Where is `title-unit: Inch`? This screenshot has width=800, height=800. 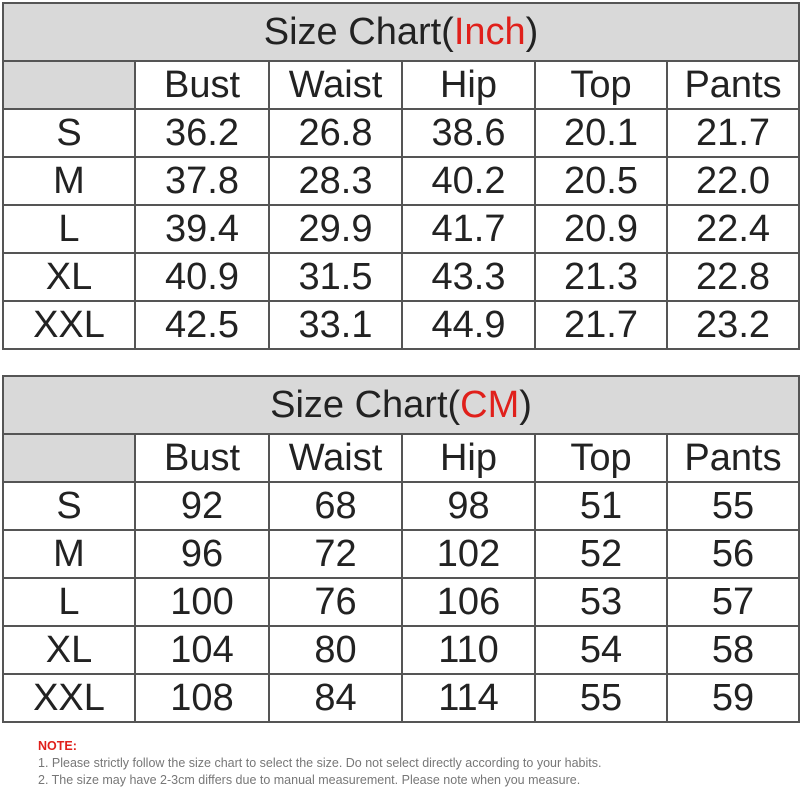
title-unit: Inch is located at coordinates (489, 31).